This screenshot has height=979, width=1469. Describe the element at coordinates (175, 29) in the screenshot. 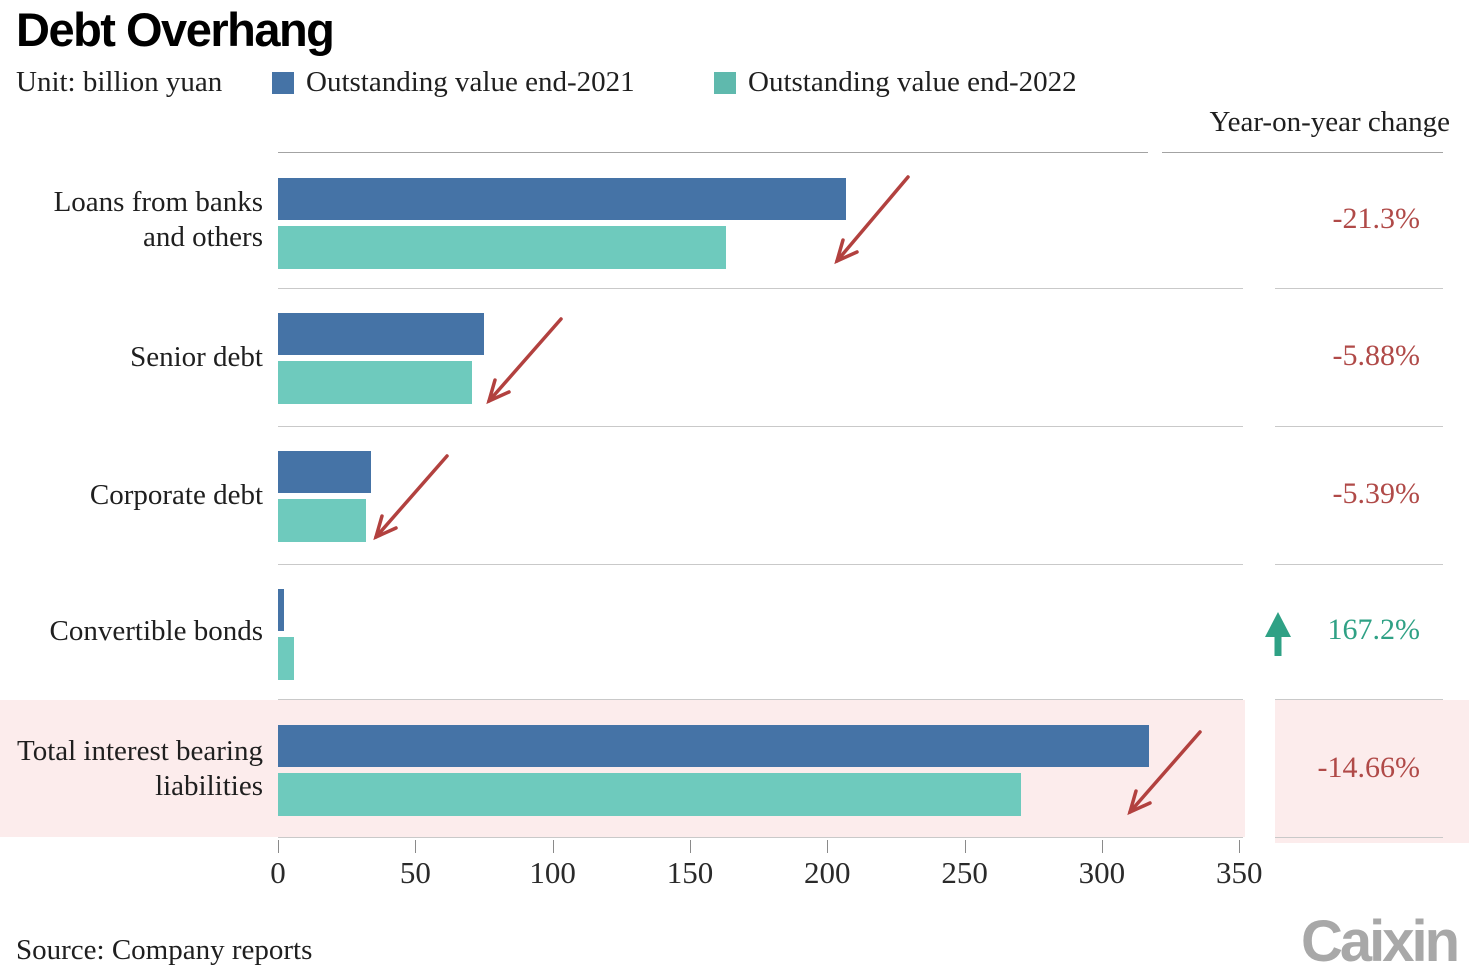

I see `chart-title: Debt Overhang` at that location.